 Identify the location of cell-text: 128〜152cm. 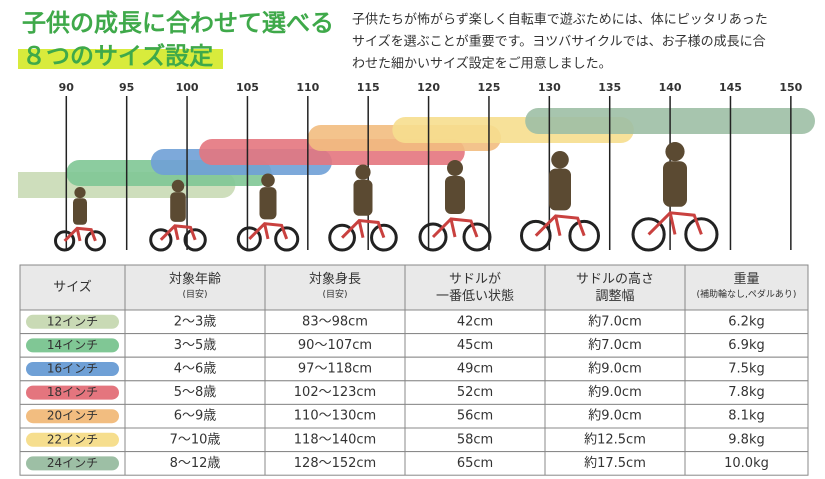
(335, 463).